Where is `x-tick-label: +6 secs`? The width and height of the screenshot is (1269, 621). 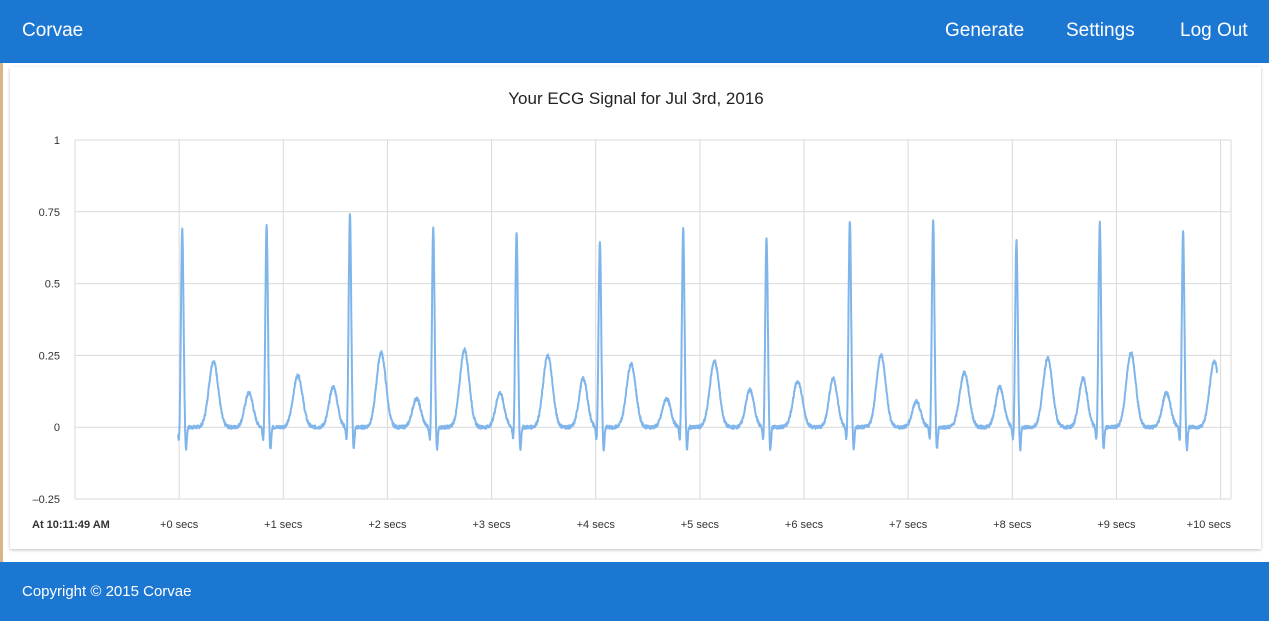 x-tick-label: +6 secs is located at coordinates (804, 525).